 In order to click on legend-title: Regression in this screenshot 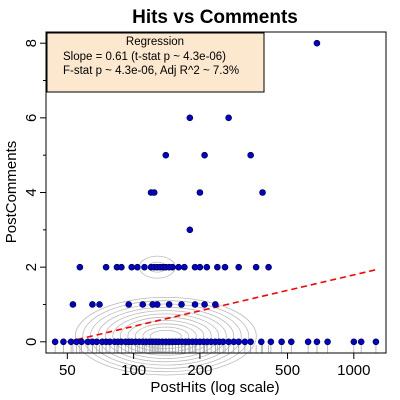, I will do `click(155, 42)`.